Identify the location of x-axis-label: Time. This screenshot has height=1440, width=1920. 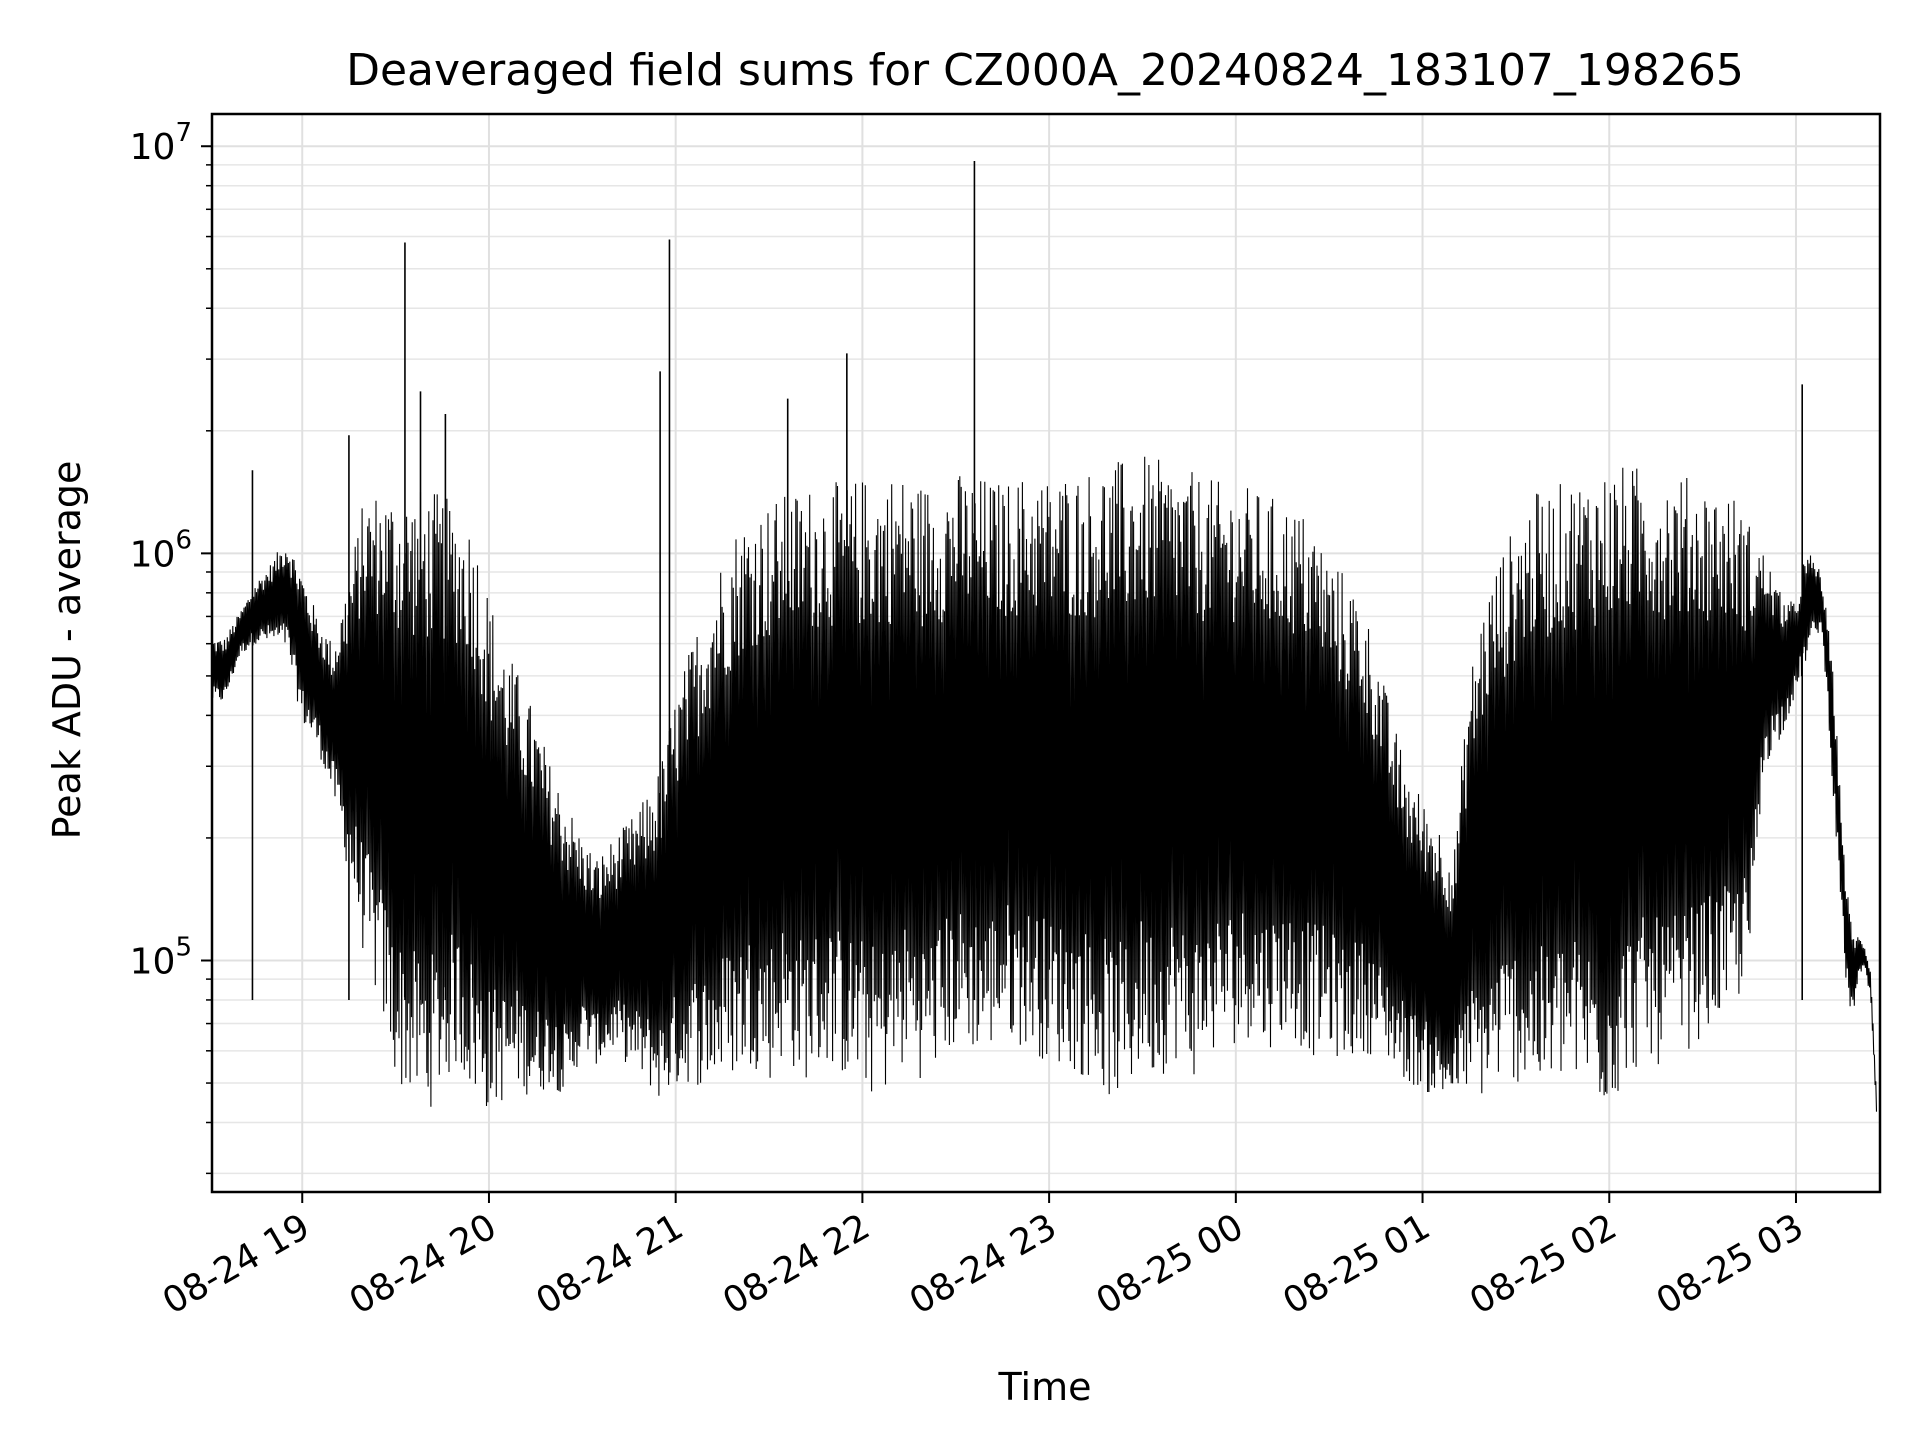
(1045, 1387).